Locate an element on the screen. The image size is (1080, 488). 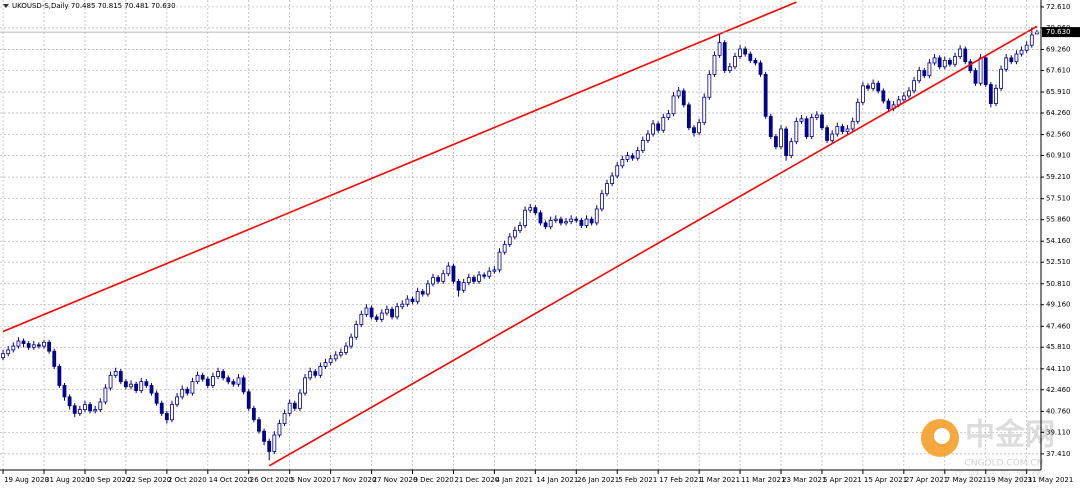
y-tick-label: 55.860 is located at coordinates (1058, 220).